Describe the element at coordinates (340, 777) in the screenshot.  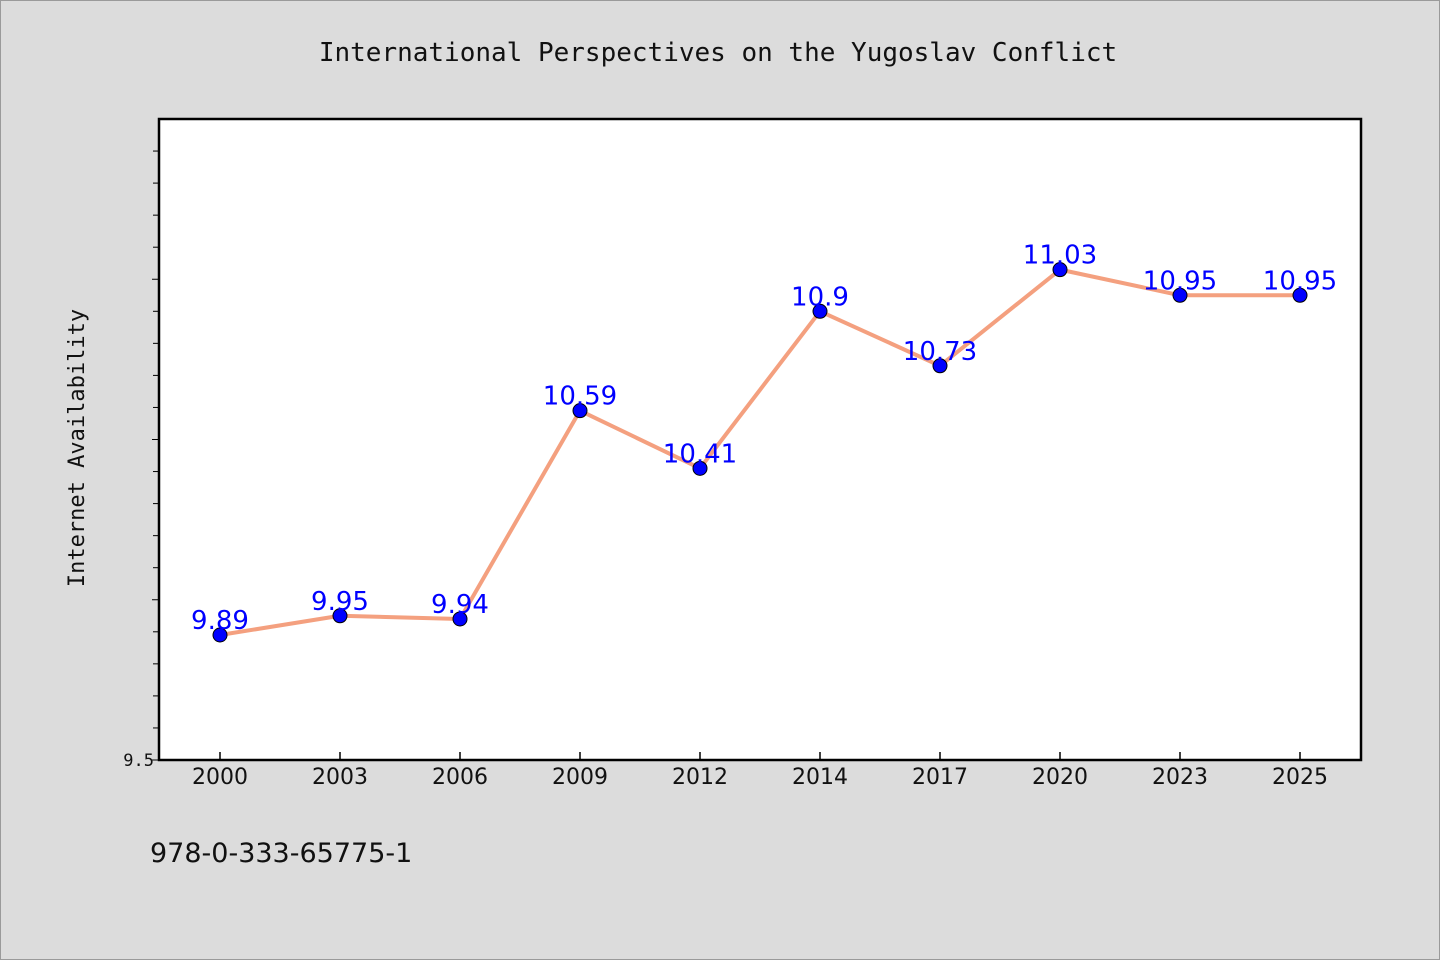
I see `x-tick-label: 2003` at that location.